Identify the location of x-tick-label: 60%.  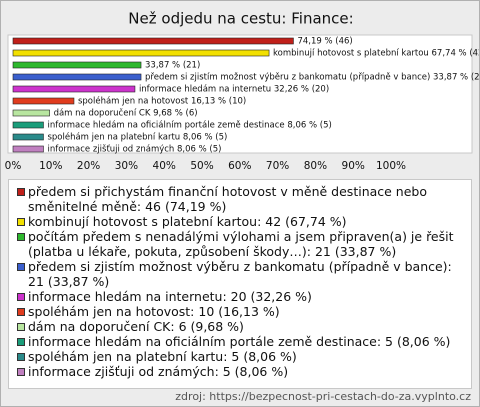
(239, 166).